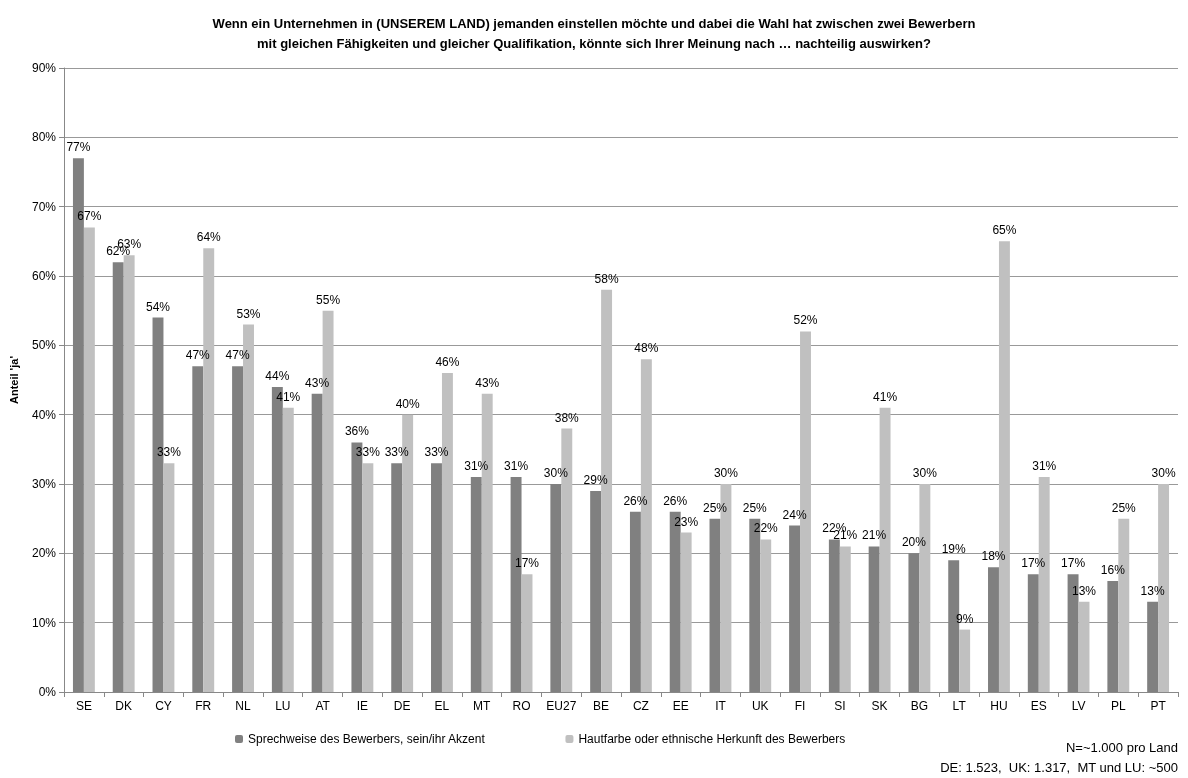  What do you see at coordinates (1004, 230) in the screenshot?
I see `data-label: 65%` at bounding box center [1004, 230].